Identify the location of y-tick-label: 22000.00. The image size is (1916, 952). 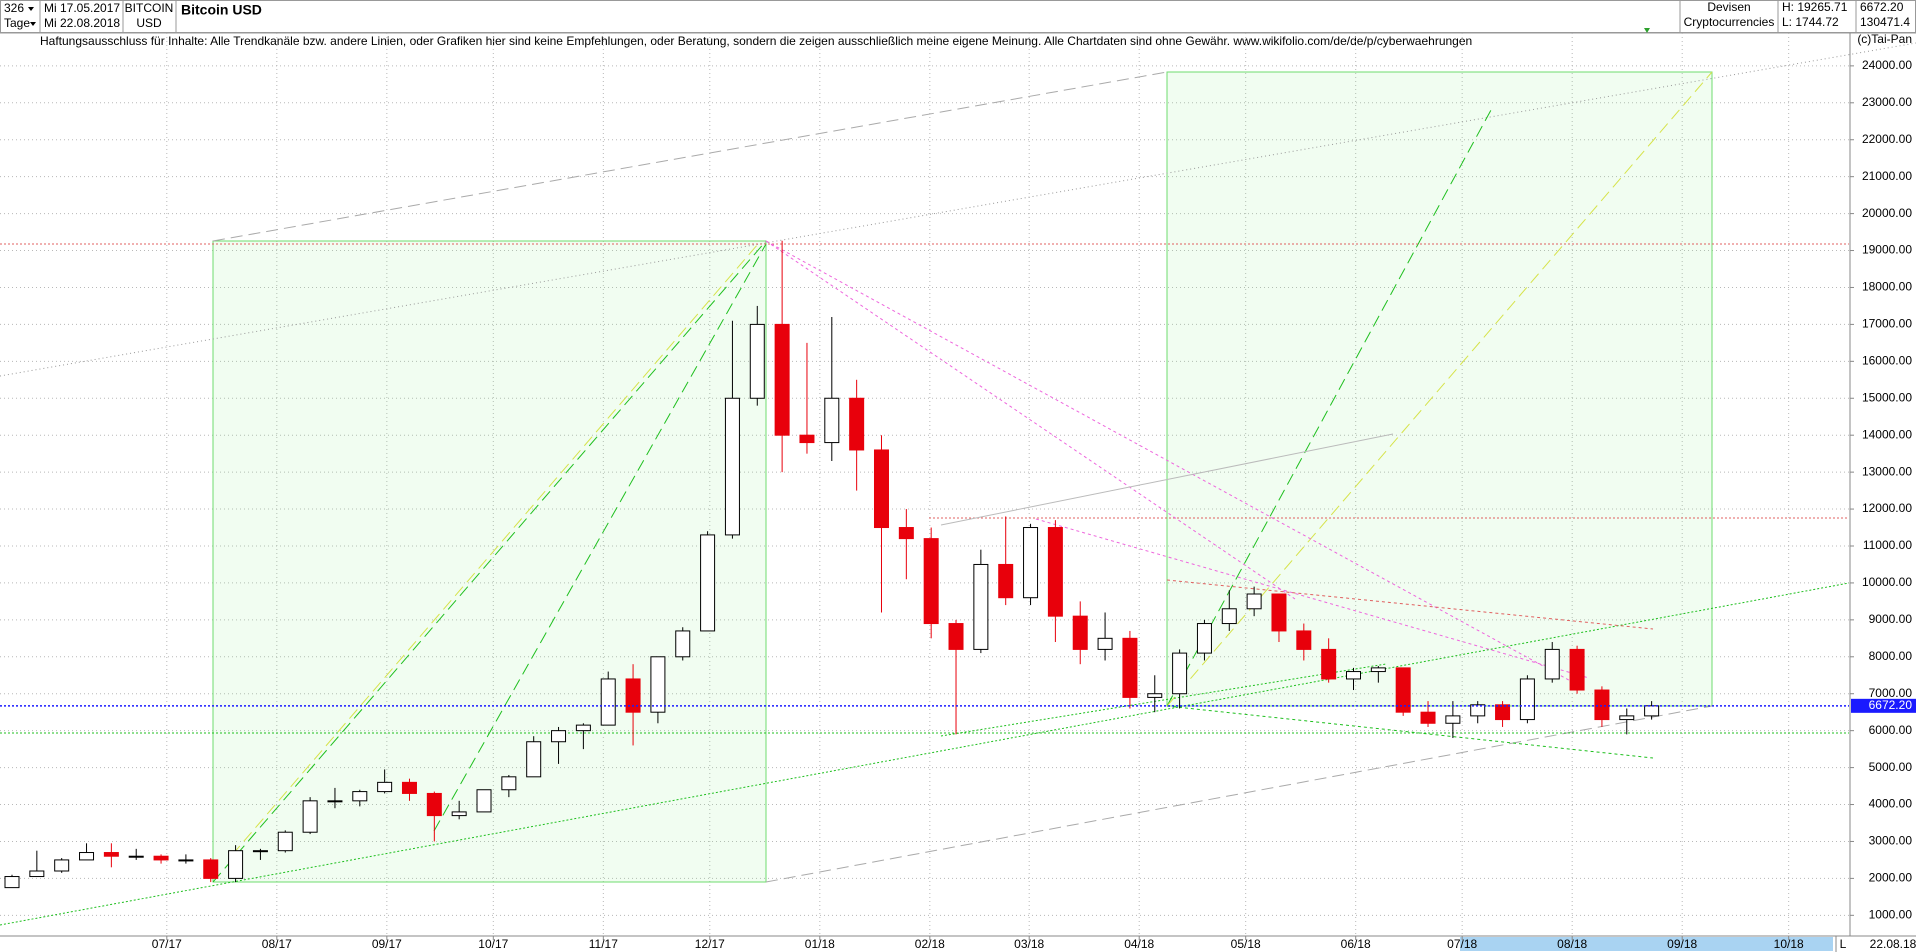
(1887, 139).